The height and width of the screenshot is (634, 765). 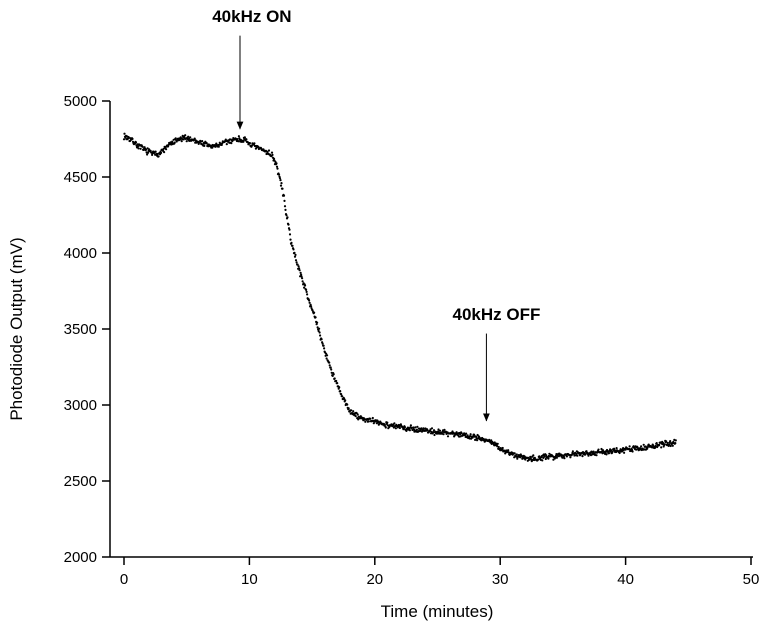 What do you see at coordinates (80, 253) in the screenshot?
I see `y-tick-label: 4000` at bounding box center [80, 253].